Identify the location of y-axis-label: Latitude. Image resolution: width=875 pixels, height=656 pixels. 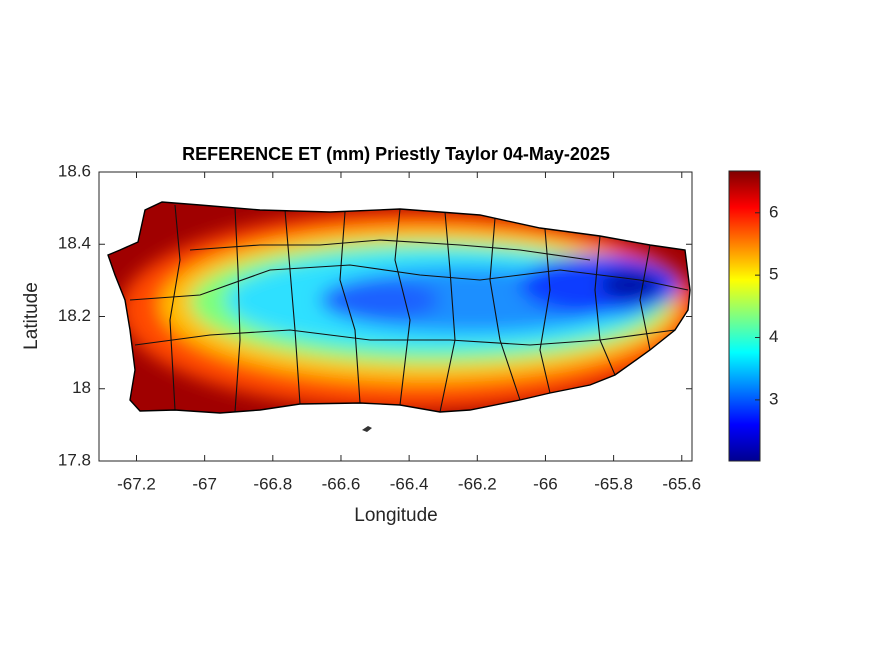
(31, 316).